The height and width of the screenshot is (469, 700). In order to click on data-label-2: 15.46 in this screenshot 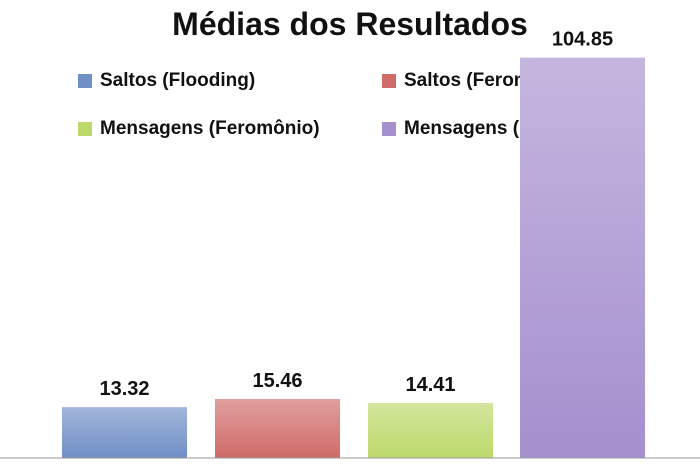, I will do `click(277, 381)`.